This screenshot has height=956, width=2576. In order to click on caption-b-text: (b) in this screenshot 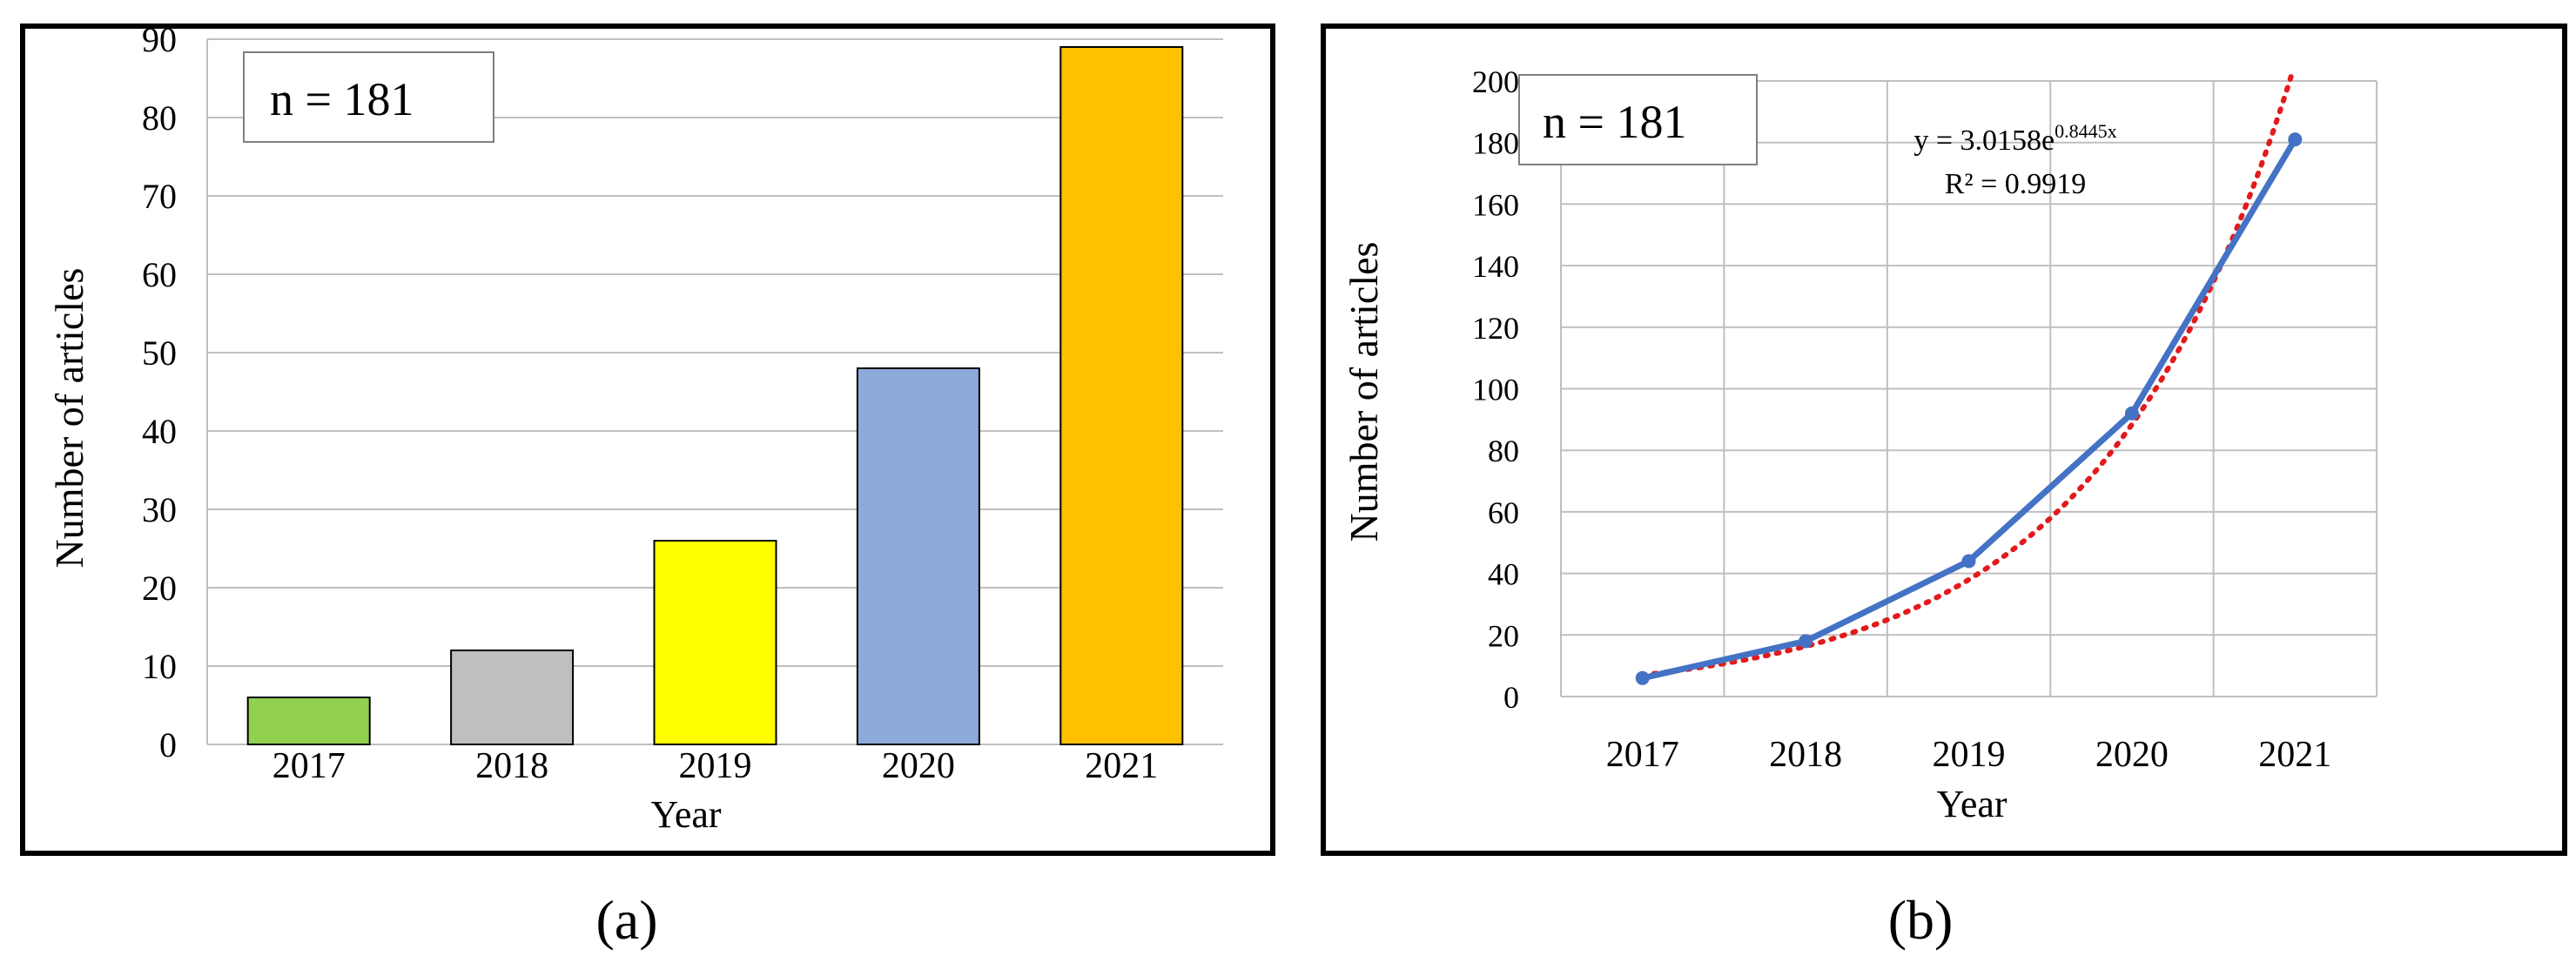, I will do `click(1921, 920)`.